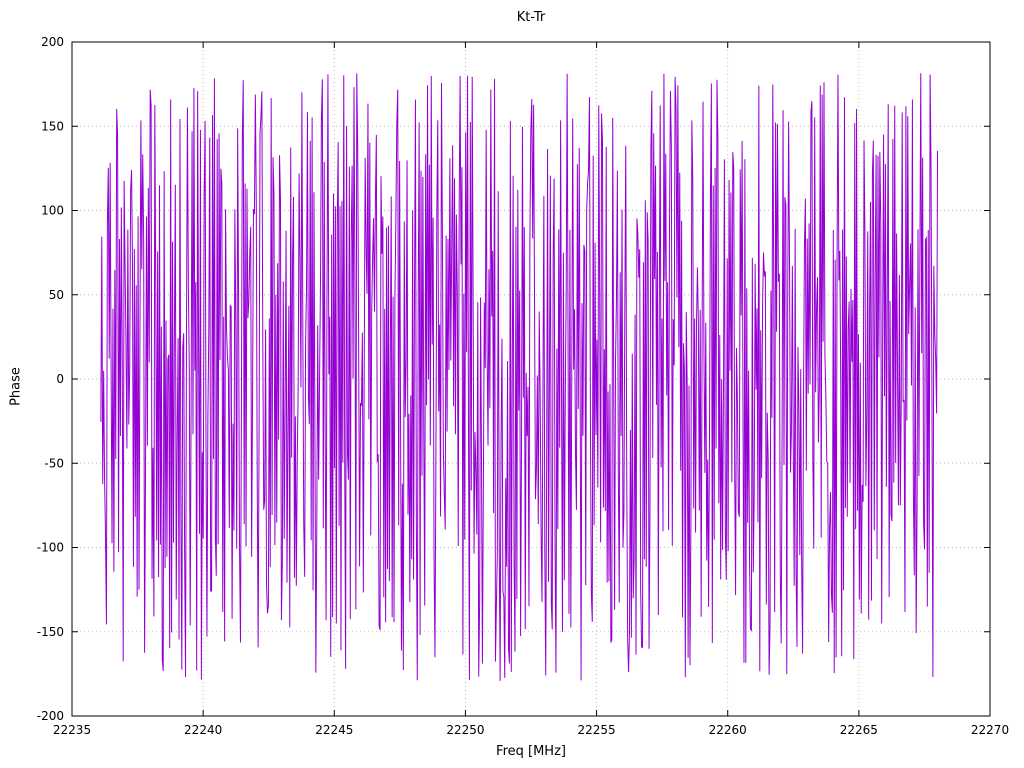 The width and height of the screenshot is (1024, 768). Describe the element at coordinates (334, 730) in the screenshot. I see `x-tick-label: 22245` at that location.